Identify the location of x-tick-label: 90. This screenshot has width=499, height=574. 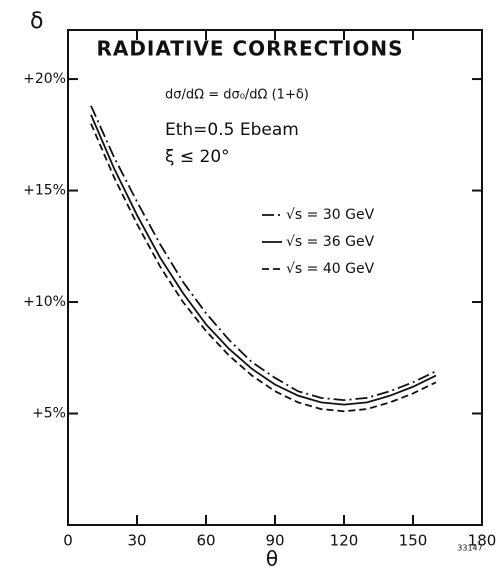
(274, 541).